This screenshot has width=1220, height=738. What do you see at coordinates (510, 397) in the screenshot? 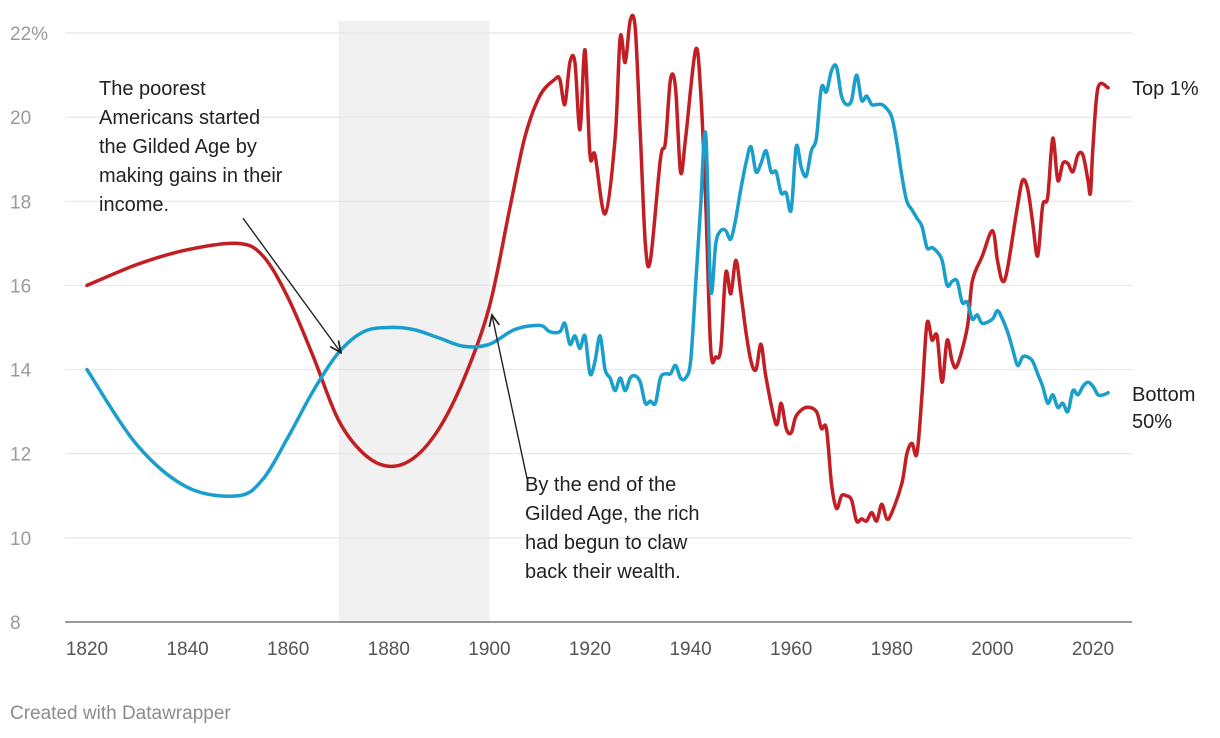
I see `annotation-rich-arrow` at bounding box center [510, 397].